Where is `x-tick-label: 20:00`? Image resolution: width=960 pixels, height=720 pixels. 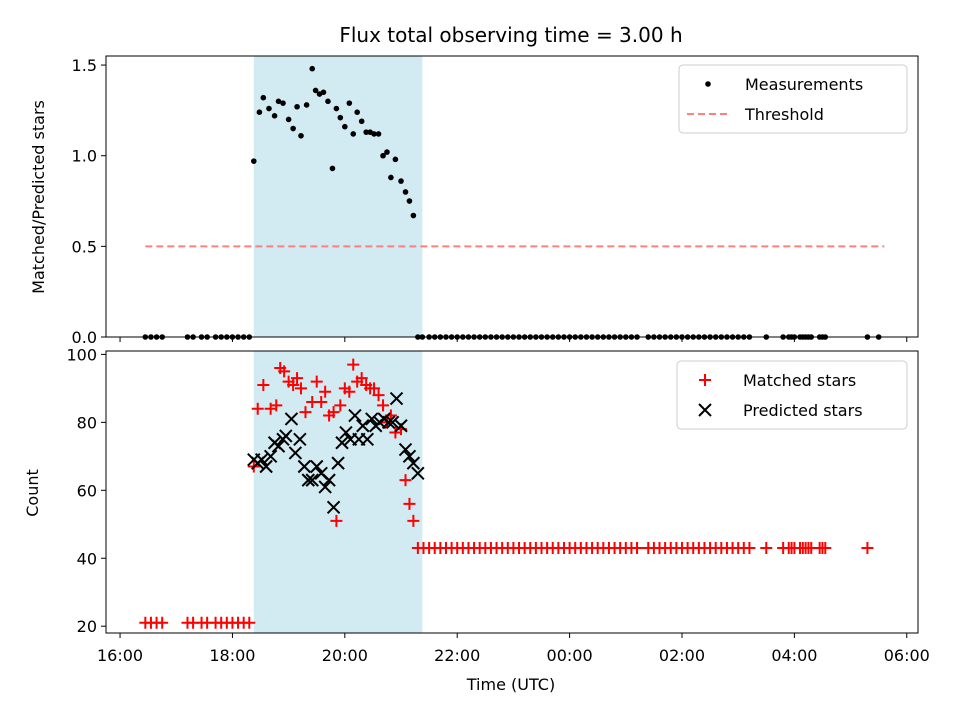 x-tick-label: 20:00 is located at coordinates (345, 655).